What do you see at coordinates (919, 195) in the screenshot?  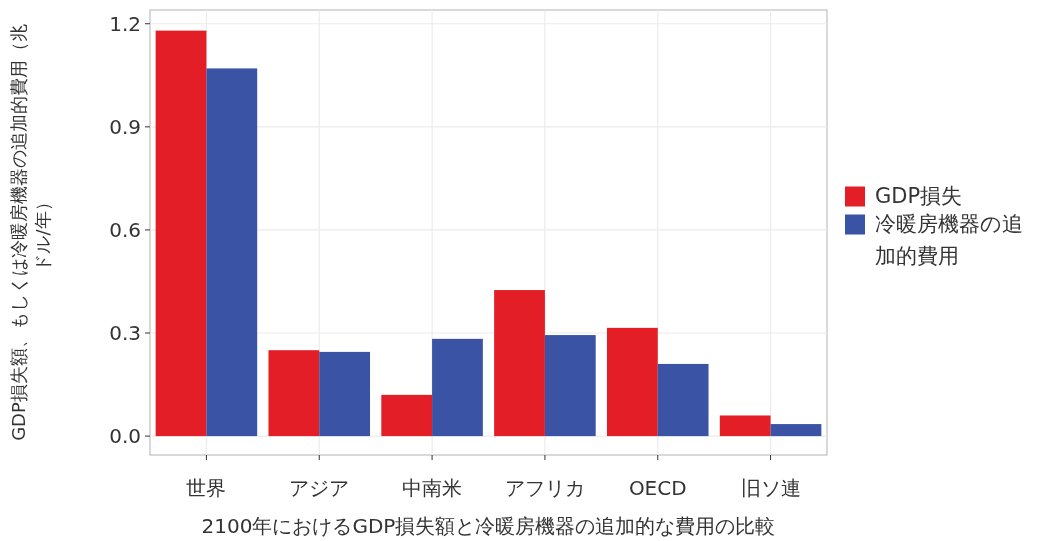 I see `legend-label: GDP損失` at bounding box center [919, 195].